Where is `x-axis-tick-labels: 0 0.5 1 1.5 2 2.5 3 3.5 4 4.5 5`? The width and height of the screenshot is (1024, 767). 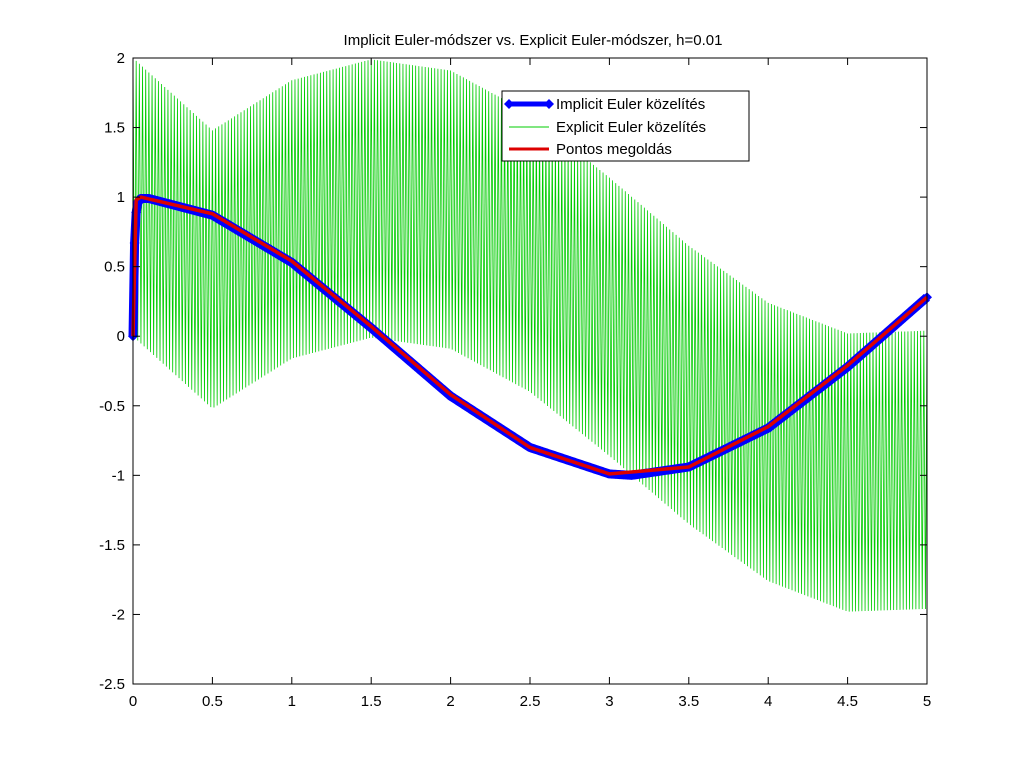 x-axis-tick-labels: 0 0.5 1 1.5 2 2.5 3 3.5 4 4.5 5 is located at coordinates (530, 701).